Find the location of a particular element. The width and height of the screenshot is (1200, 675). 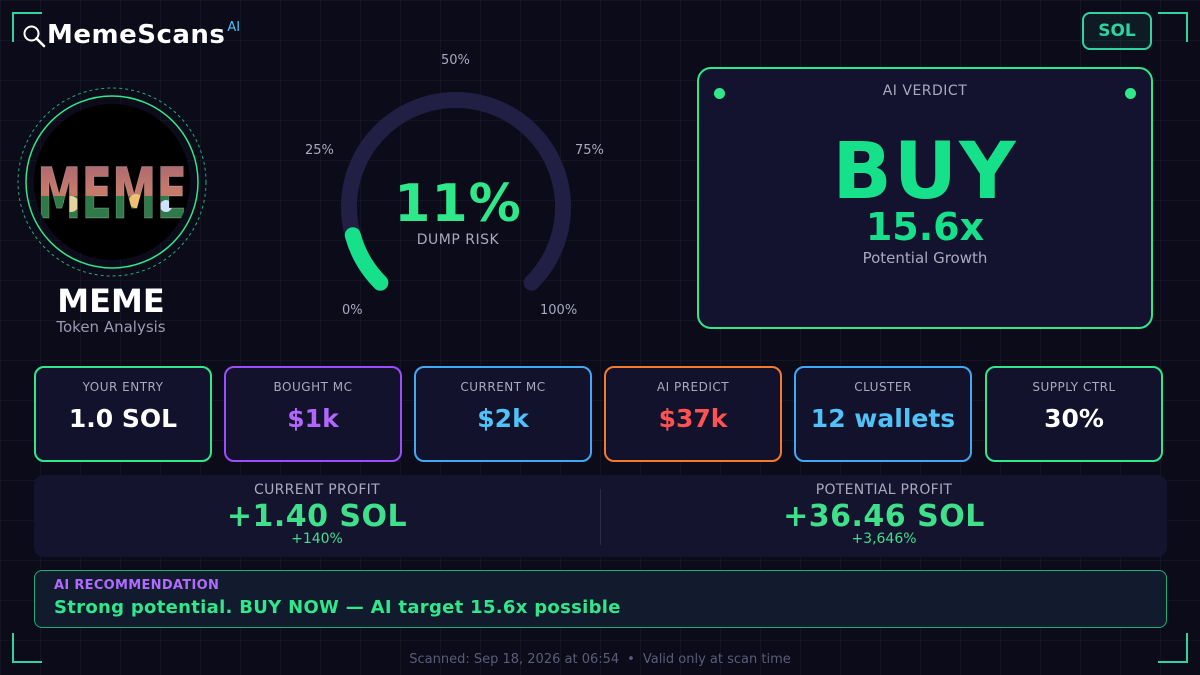

token-logo-text: MEME is located at coordinates (112, 194).